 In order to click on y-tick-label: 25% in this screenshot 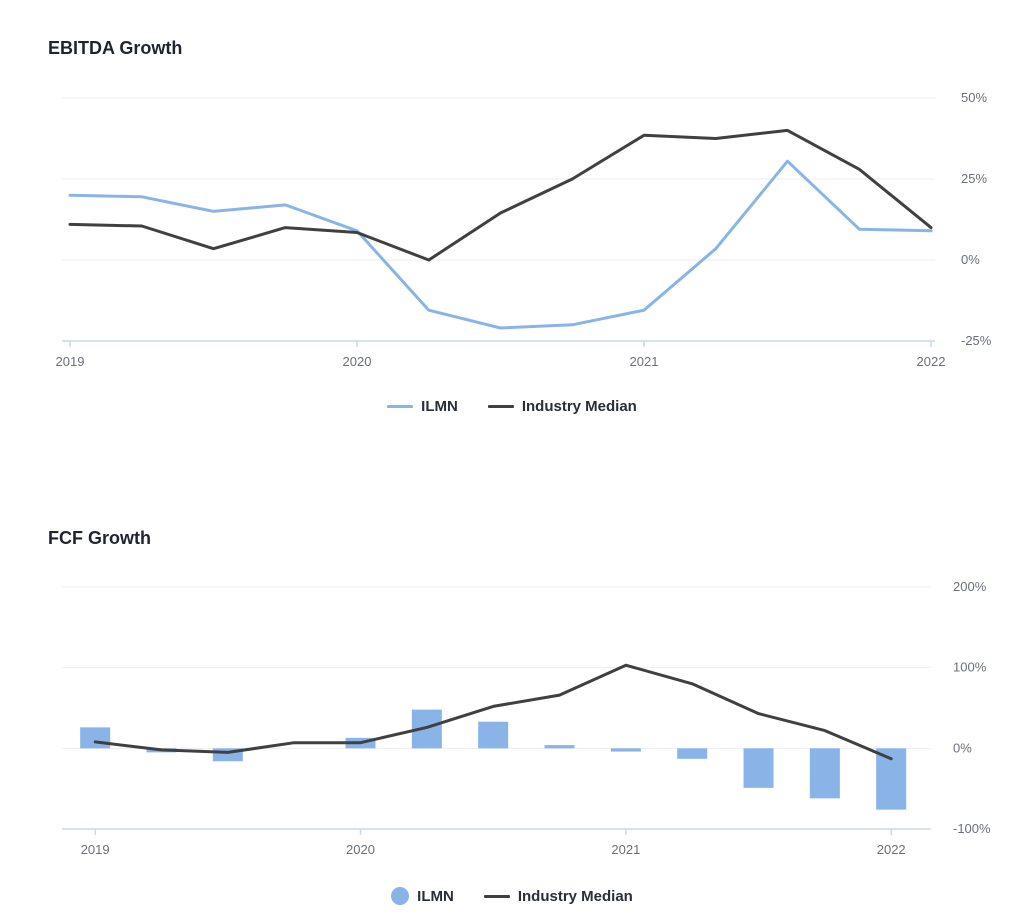, I will do `click(974, 178)`.